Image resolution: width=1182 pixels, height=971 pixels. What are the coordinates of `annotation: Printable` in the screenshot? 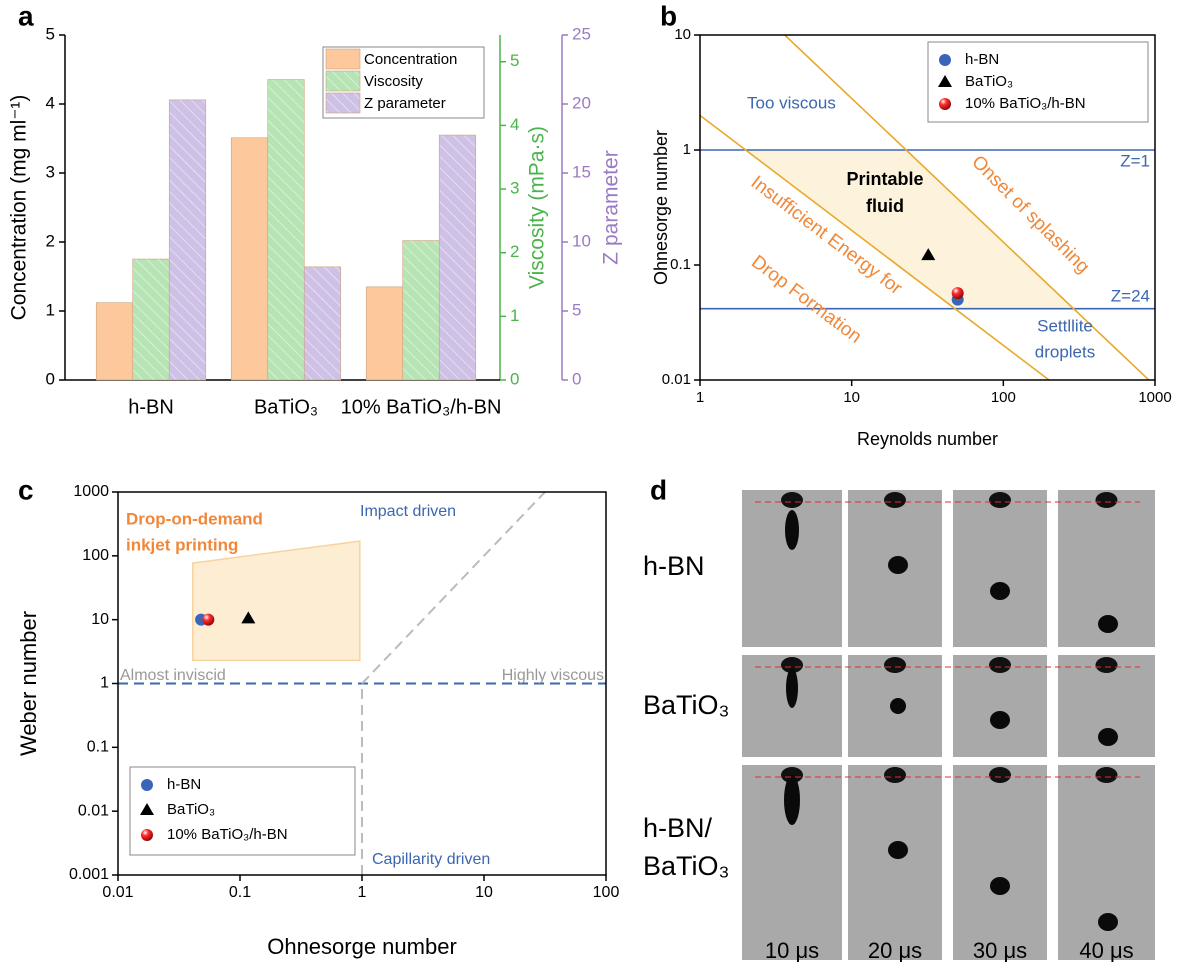 It's located at (884, 179).